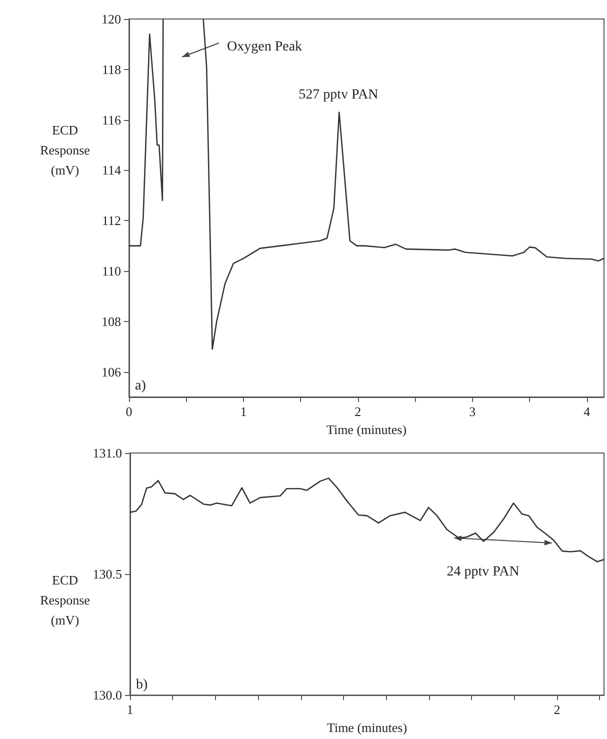 This screenshot has width=607, height=739. What do you see at coordinates (483, 572) in the screenshot?
I see `annotation: 24 pptv PAN` at bounding box center [483, 572].